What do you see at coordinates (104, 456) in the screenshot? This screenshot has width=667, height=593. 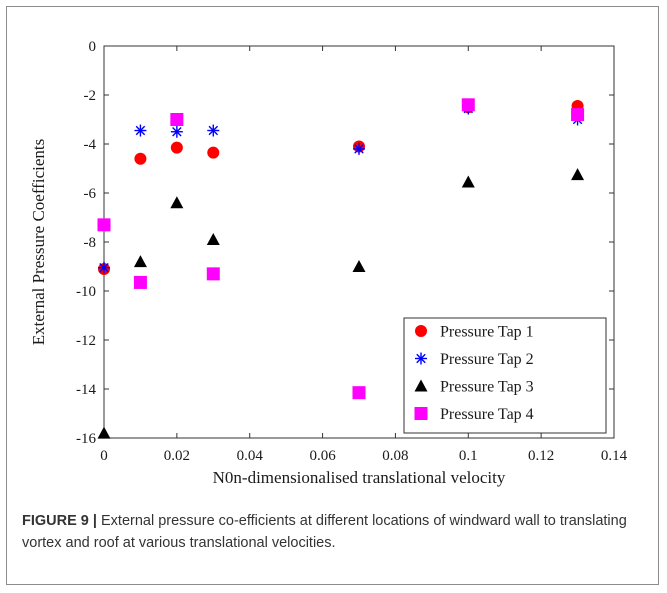 I see `x-tick-label: 0` at bounding box center [104, 456].